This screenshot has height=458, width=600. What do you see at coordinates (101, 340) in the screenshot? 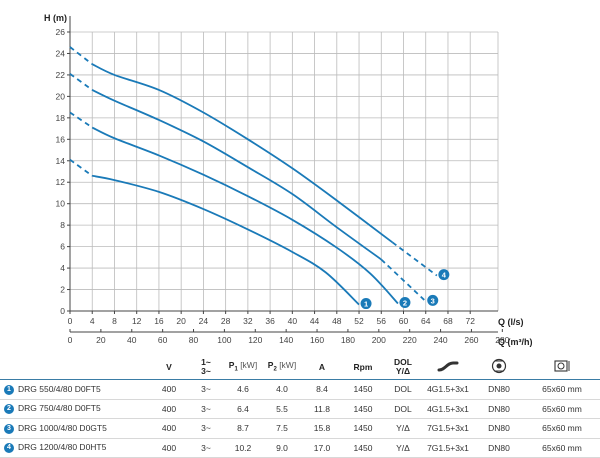
I see `x2-tick-label: 20` at bounding box center [101, 340].